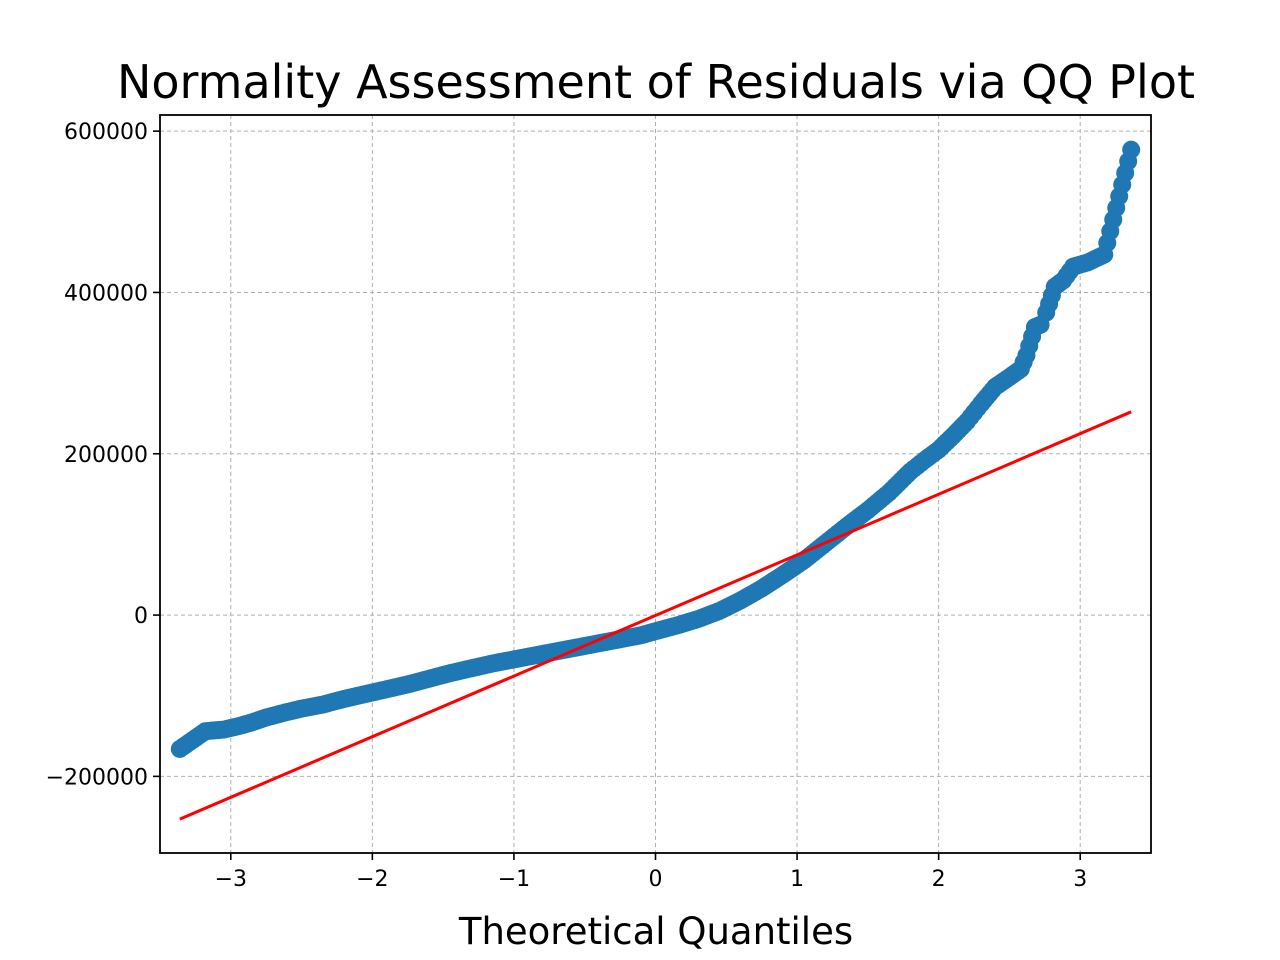  What do you see at coordinates (231, 879) in the screenshot?
I see `x-tick-label: −3` at bounding box center [231, 879].